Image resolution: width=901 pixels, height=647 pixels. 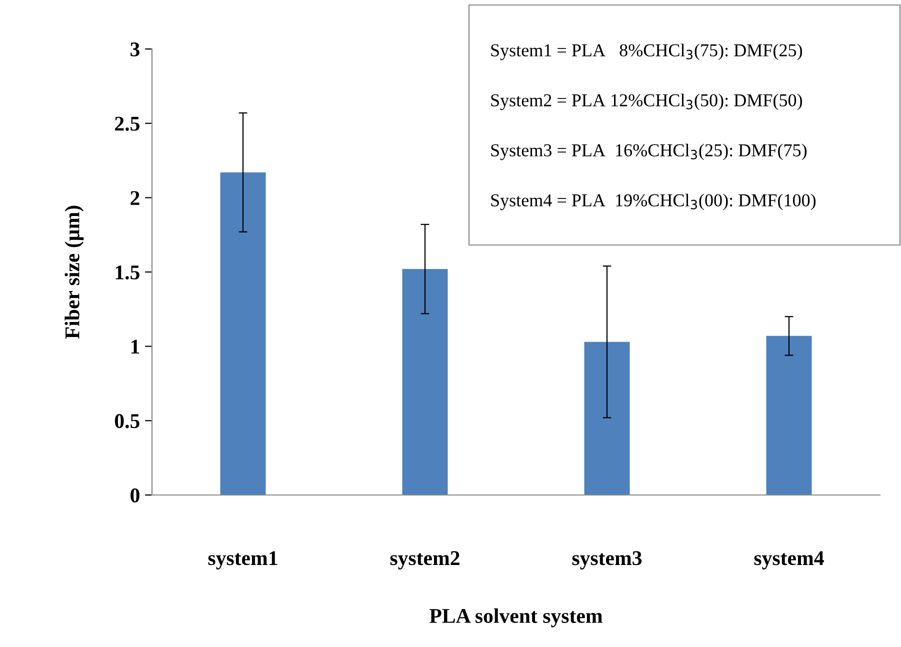 I want to click on annotation: System2 = PLA 12%CHCl$_{3}$(50): DMF(50), so click(x=646, y=102).